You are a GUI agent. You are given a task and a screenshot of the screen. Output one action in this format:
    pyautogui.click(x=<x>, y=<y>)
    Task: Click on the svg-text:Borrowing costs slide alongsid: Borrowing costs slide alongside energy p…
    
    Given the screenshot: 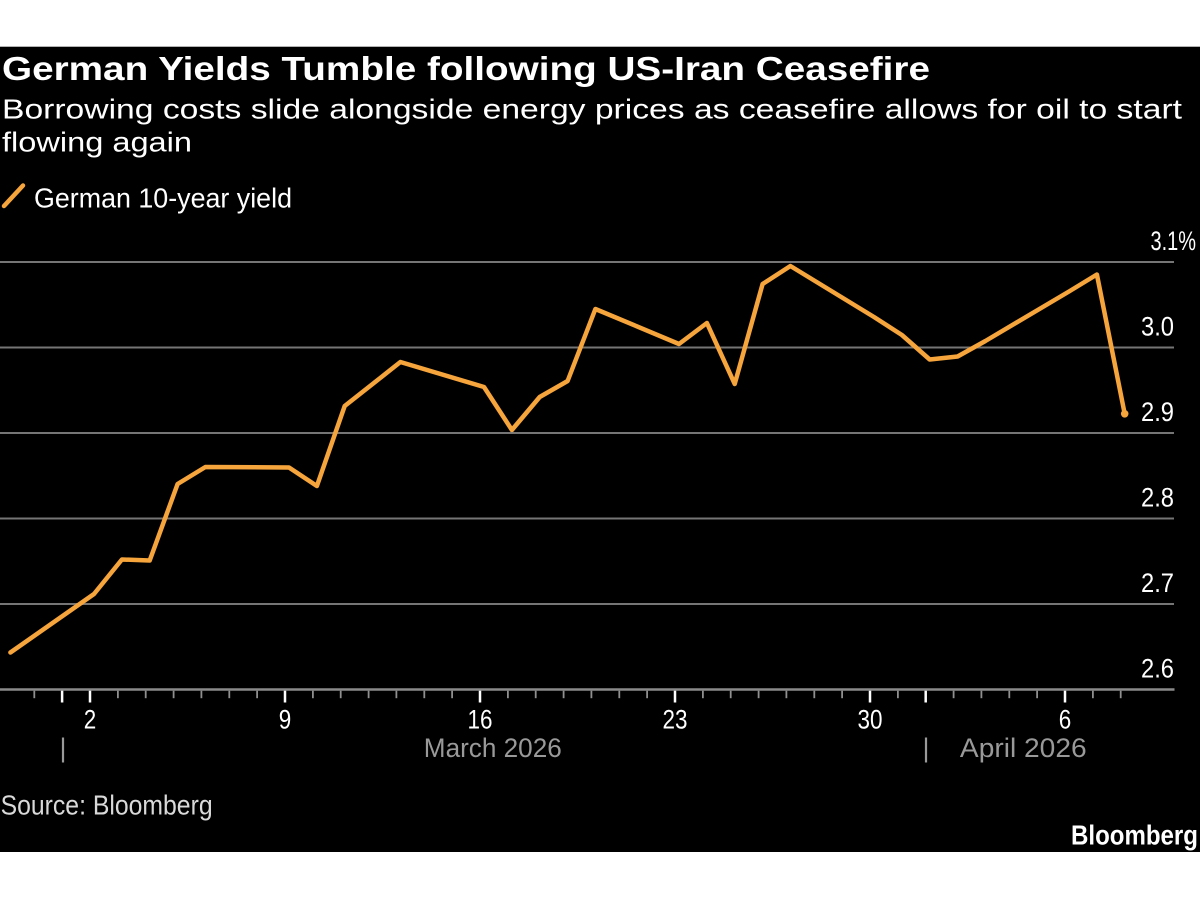 What is the action you would take?
    pyautogui.click(x=592, y=109)
    